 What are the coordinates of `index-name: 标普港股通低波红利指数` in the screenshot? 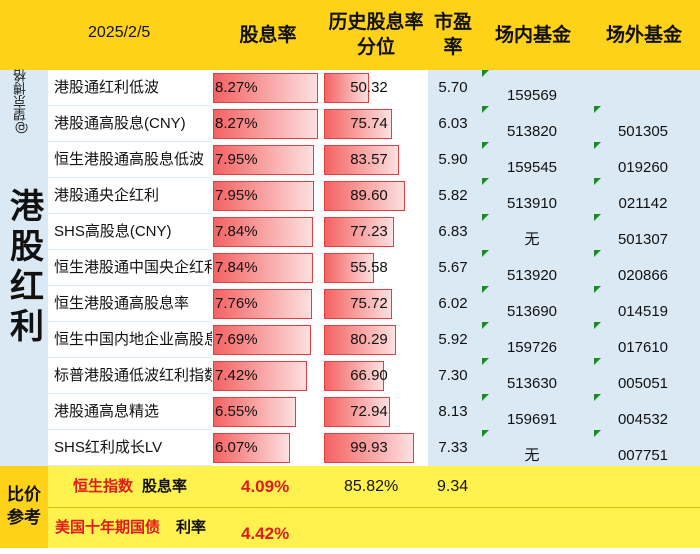 It's located at (130, 376).